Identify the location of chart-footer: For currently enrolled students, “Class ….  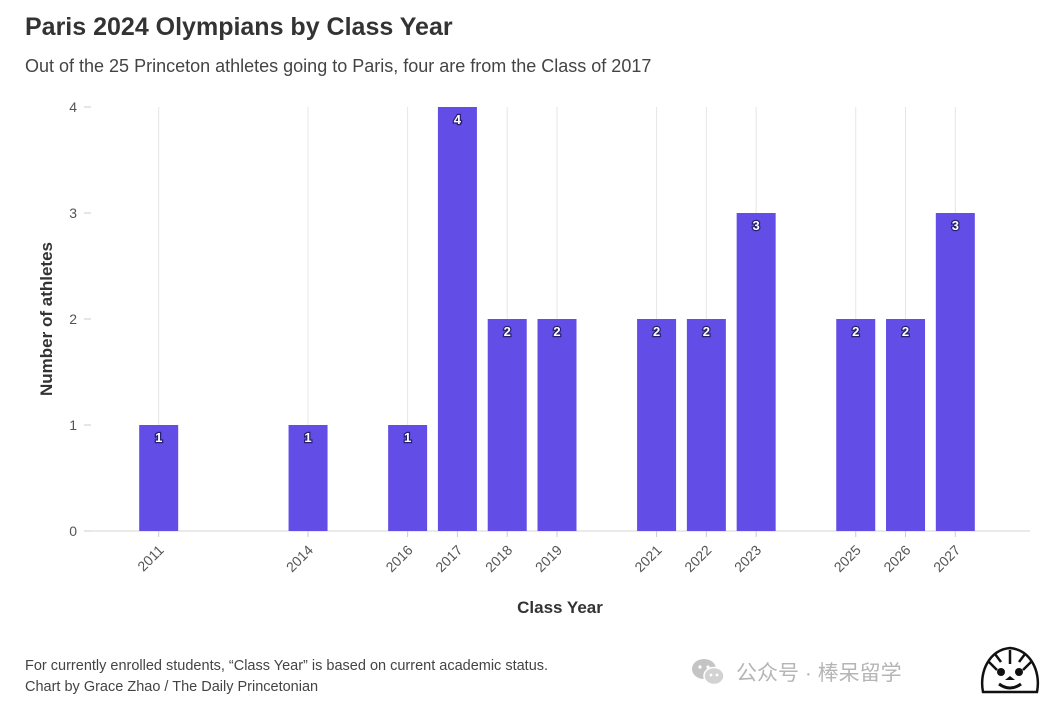
(286, 677).